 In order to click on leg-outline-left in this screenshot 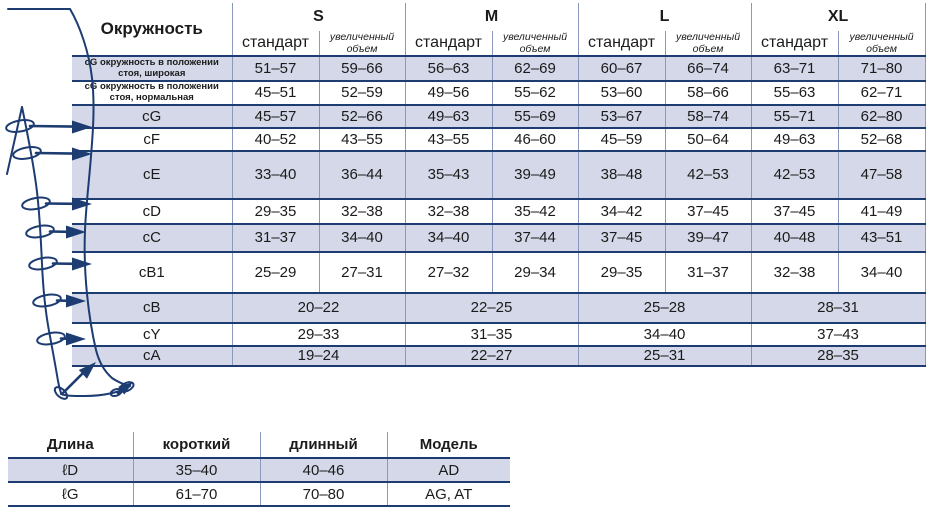, I will do `click(41, 250)`.